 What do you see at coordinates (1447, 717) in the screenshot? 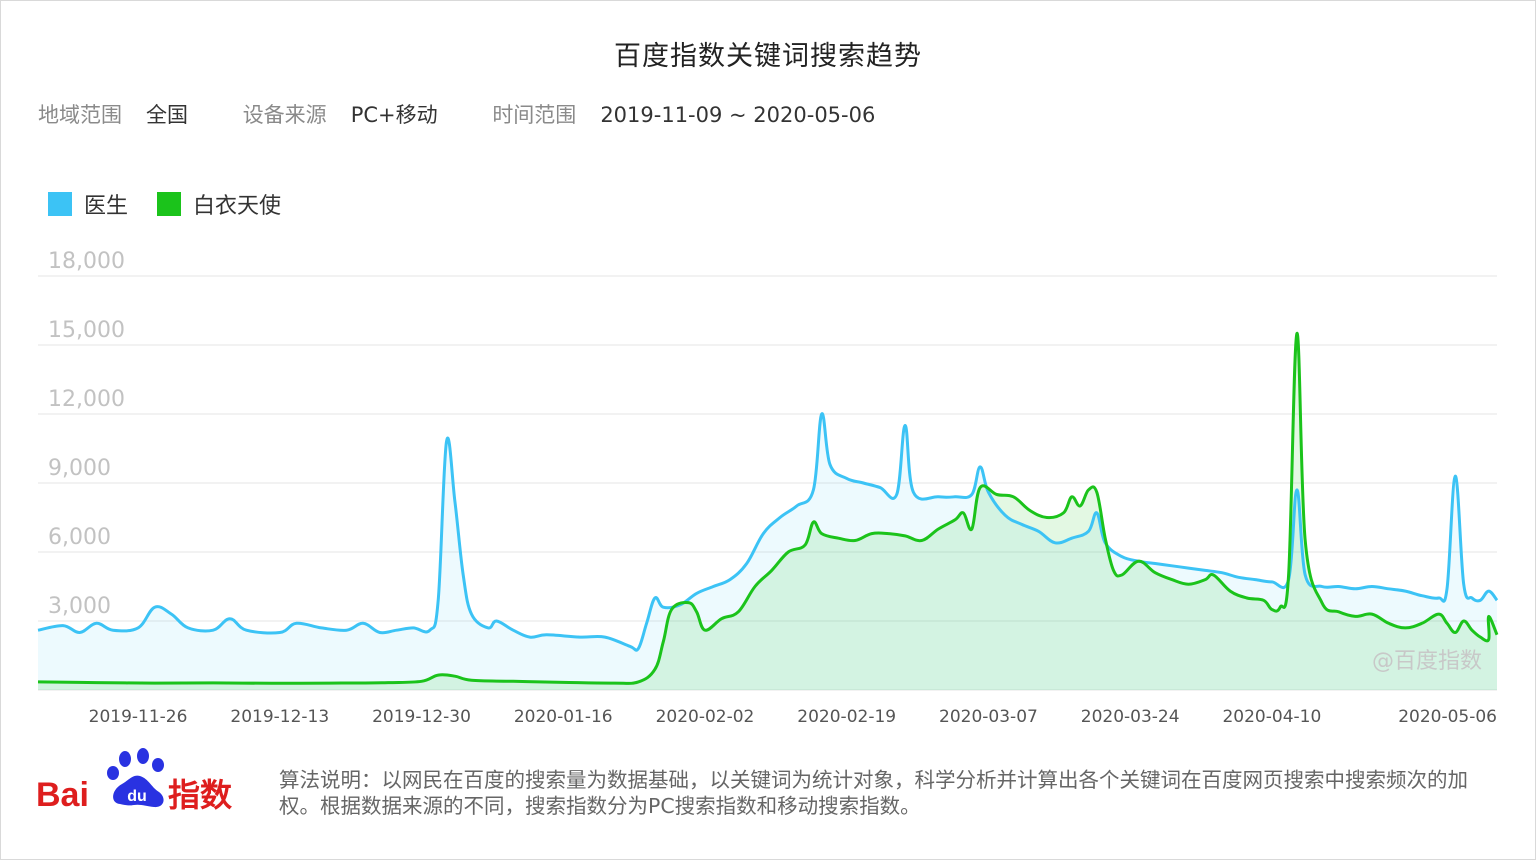
I see `x-tick-label: 2020-05-06` at bounding box center [1447, 717].